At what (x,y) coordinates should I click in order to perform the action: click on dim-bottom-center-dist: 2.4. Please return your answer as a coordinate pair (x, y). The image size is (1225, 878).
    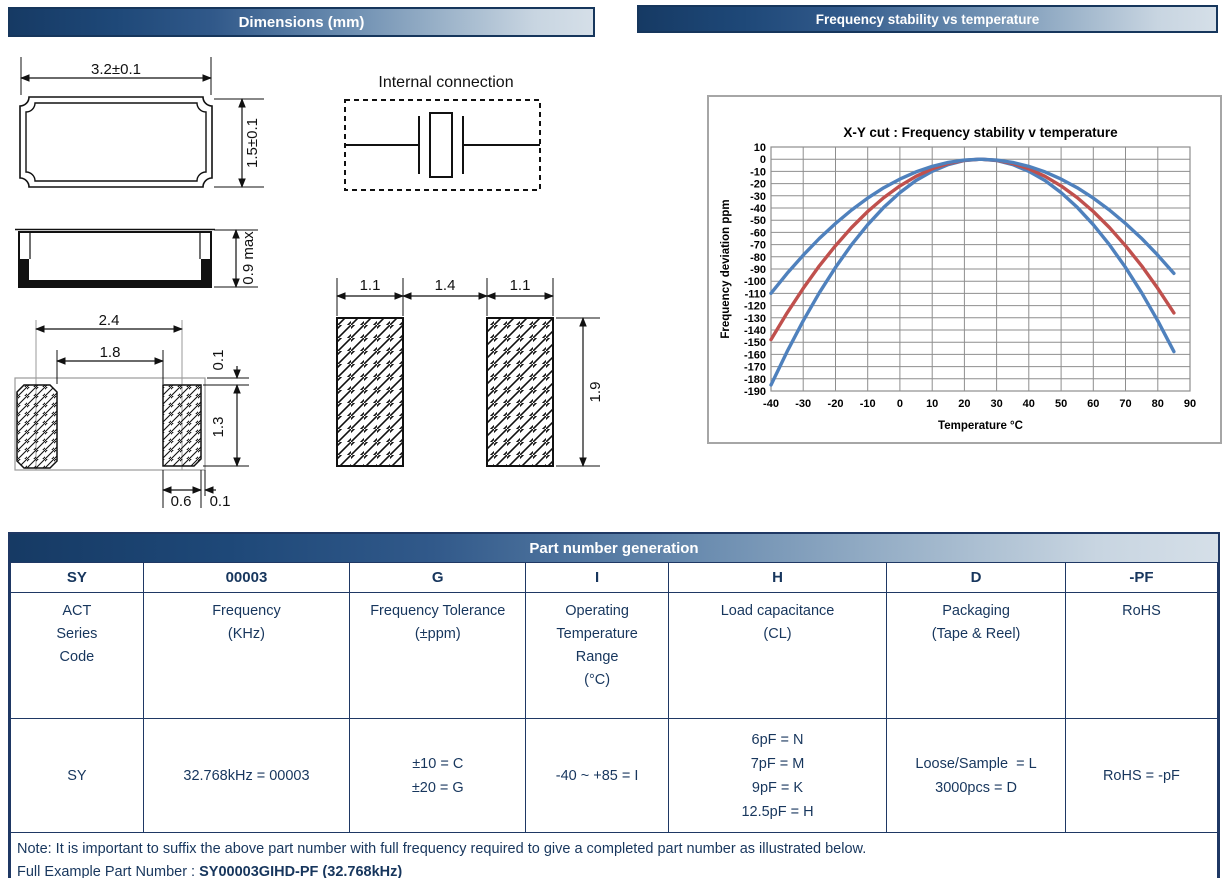
    Looking at the image, I should click on (109, 320).